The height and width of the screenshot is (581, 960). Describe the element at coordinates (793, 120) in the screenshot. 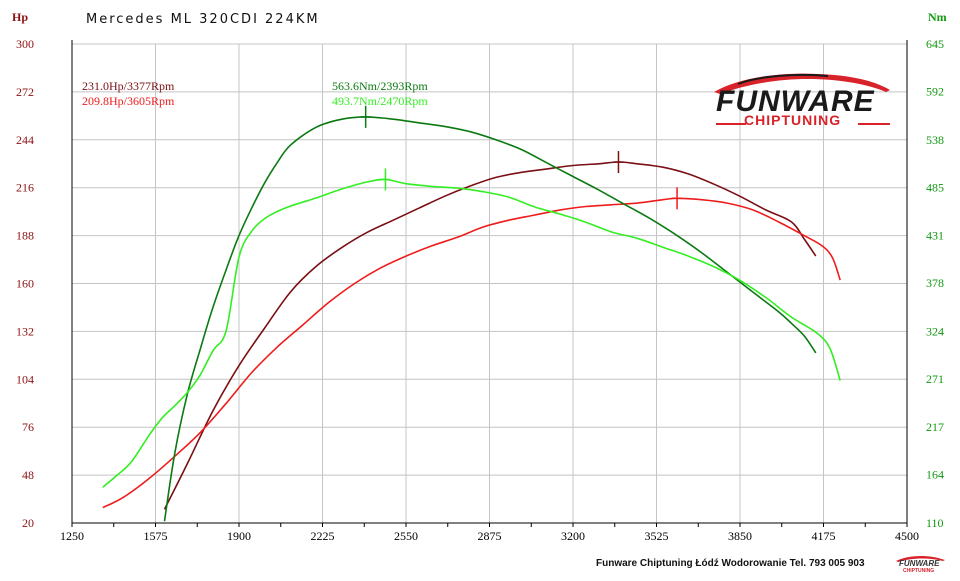

I see `logo-sub: CHIPTUNING` at that location.